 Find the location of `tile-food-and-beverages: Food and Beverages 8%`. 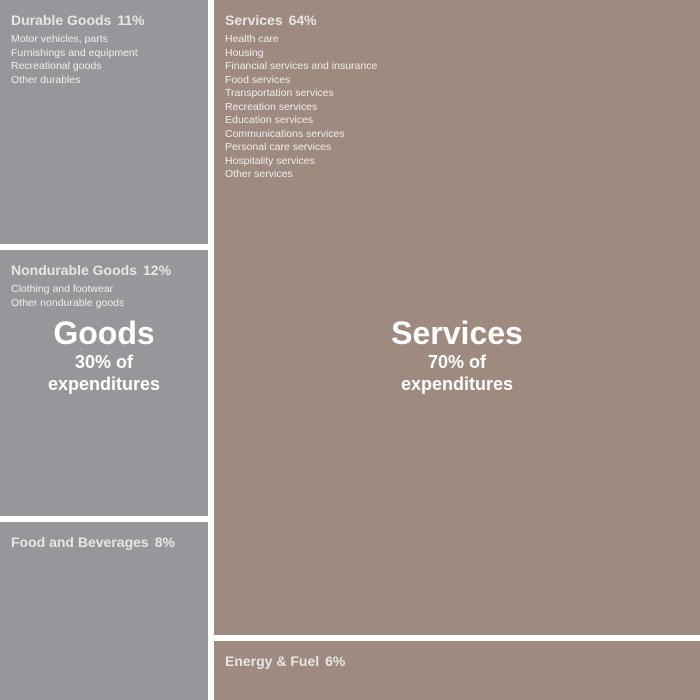

tile-food-and-beverages: Food and Beverages 8% is located at coordinates (104, 611).